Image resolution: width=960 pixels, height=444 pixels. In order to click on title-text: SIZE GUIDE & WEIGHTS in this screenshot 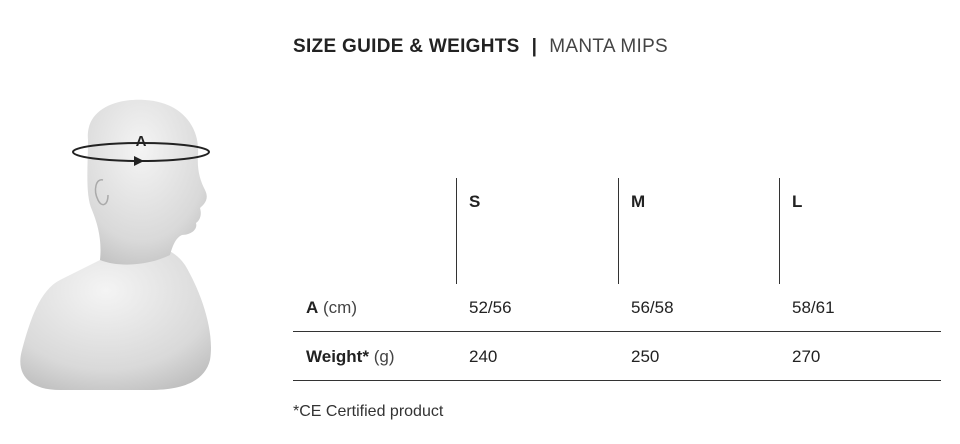, I will do `click(406, 46)`.